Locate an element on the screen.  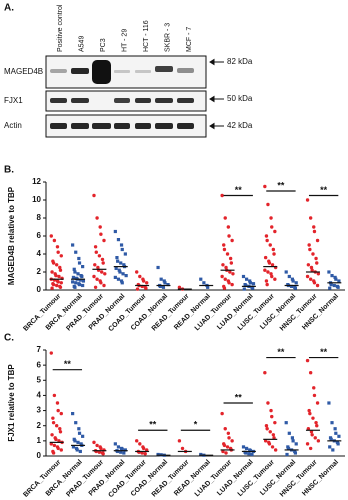
lane-label: MCF - 7 is located at coordinates (189, 39).